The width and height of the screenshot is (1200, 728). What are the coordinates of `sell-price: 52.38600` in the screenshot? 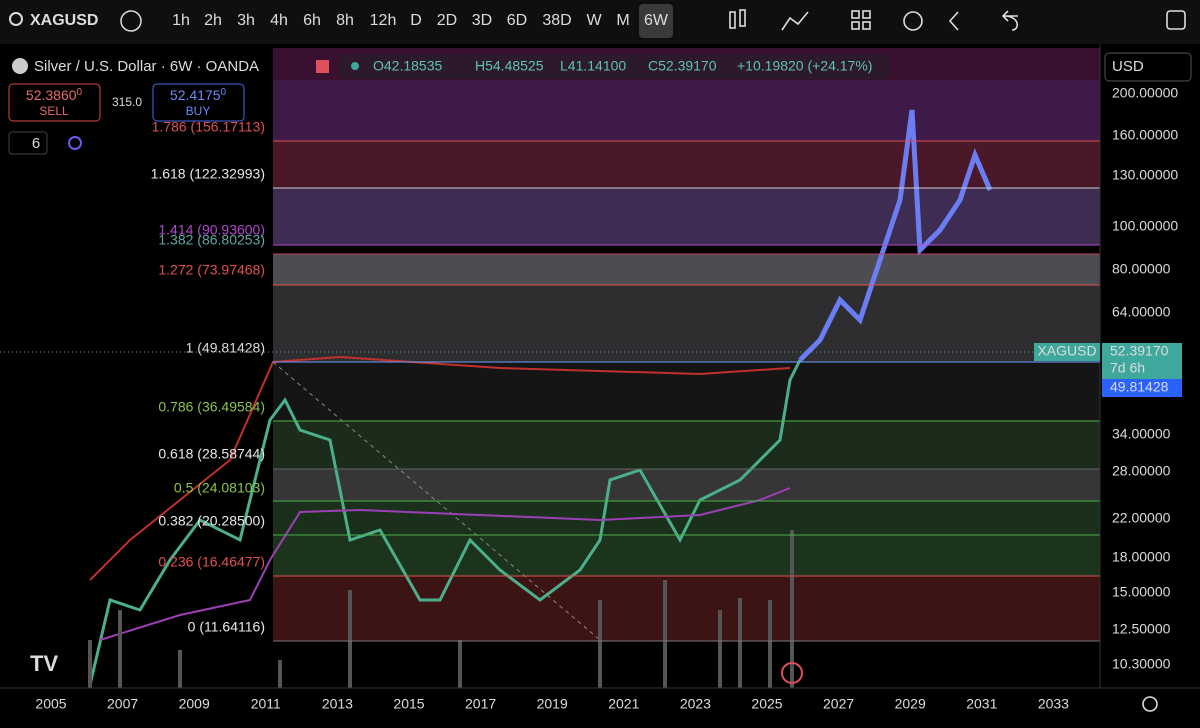 It's located at (54, 95).